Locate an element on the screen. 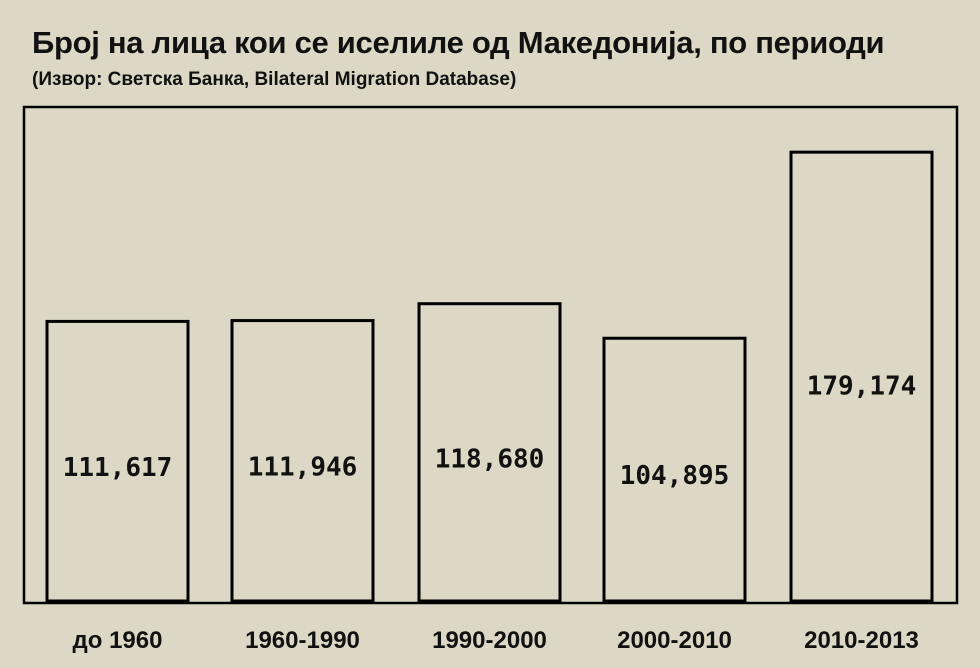  value-label: 179,174 is located at coordinates (862, 387).